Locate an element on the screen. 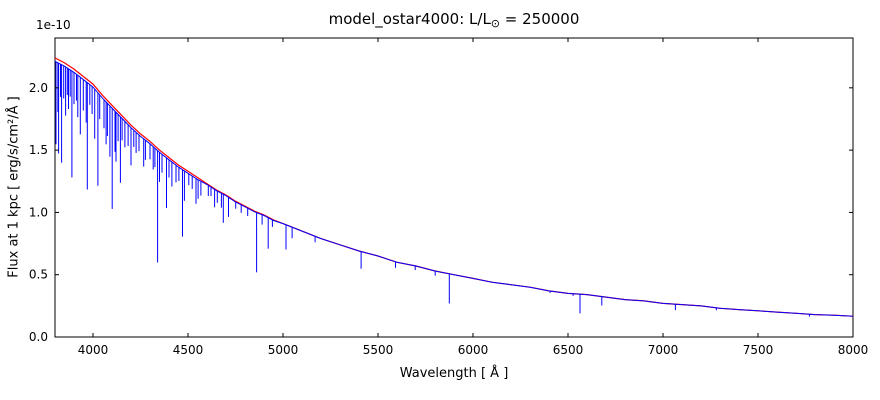 Image resolution: width=880 pixels, height=400 pixels. svg-text: 5500 is located at coordinates (378, 350).